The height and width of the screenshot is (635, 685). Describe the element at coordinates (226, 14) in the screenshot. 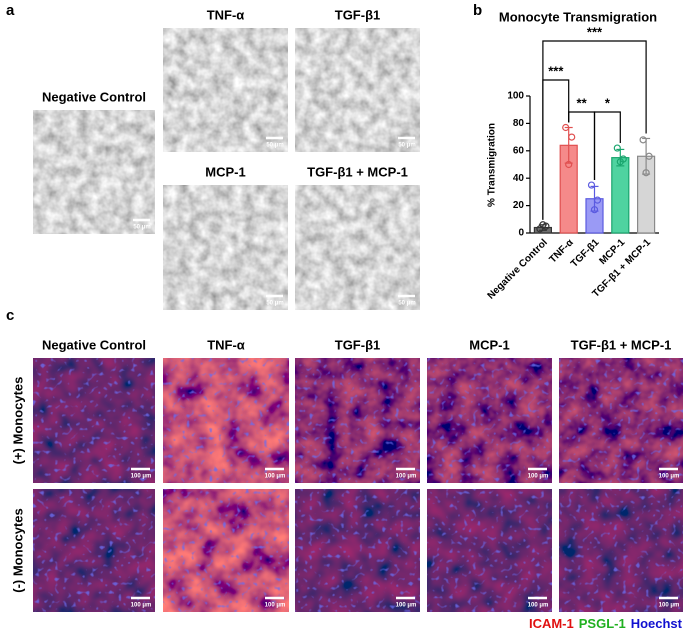

I see `image-label: TNF-α` at that location.